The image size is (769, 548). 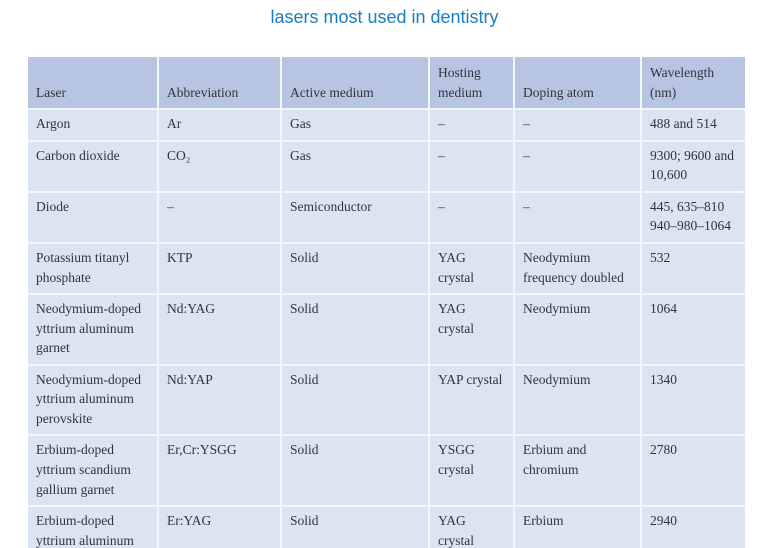 I want to click on header-cell: Doping atom, so click(x=578, y=84).